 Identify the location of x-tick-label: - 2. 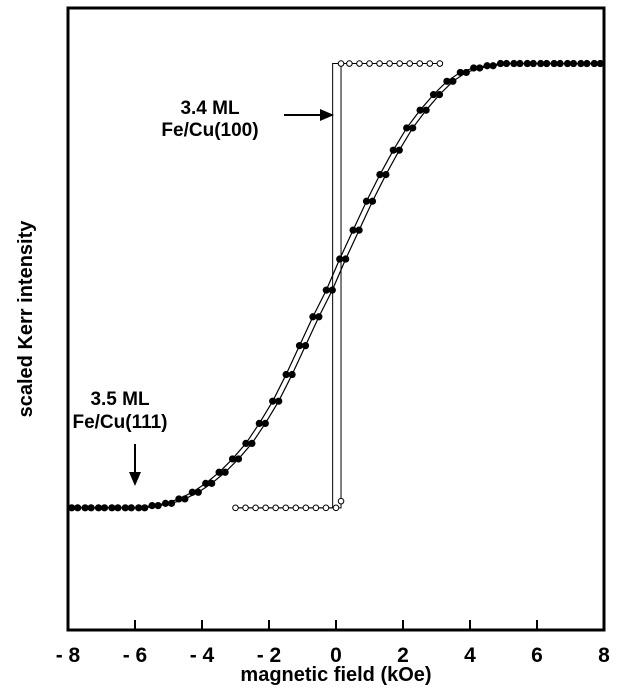
(269, 655).